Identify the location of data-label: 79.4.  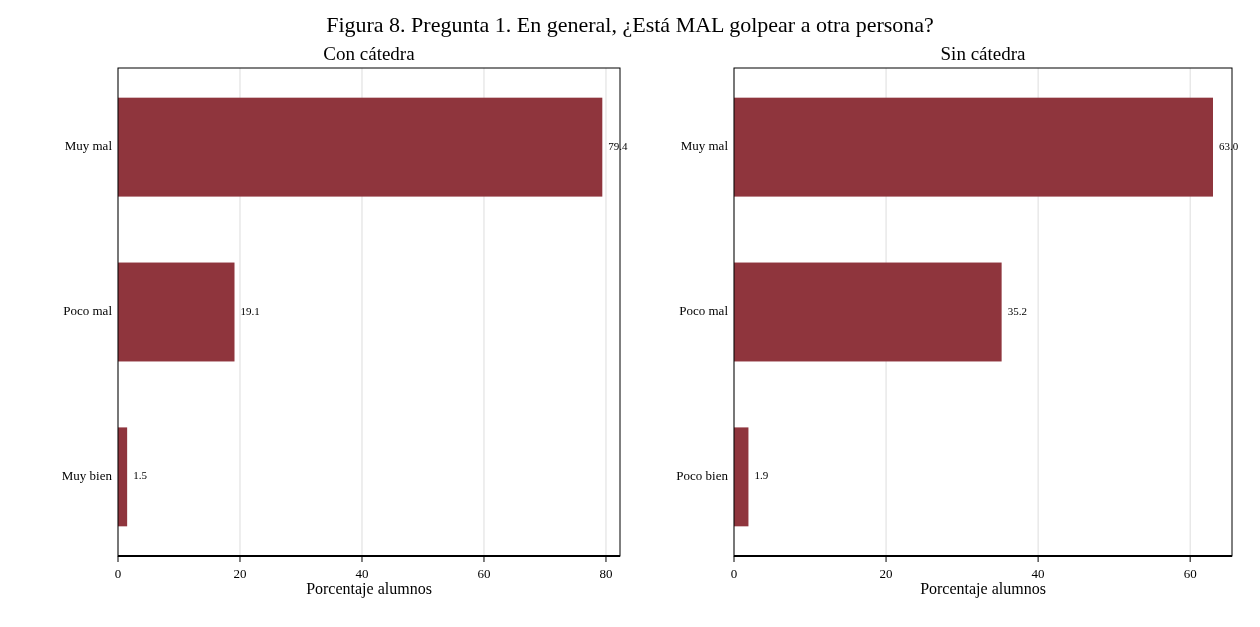
(618, 145).